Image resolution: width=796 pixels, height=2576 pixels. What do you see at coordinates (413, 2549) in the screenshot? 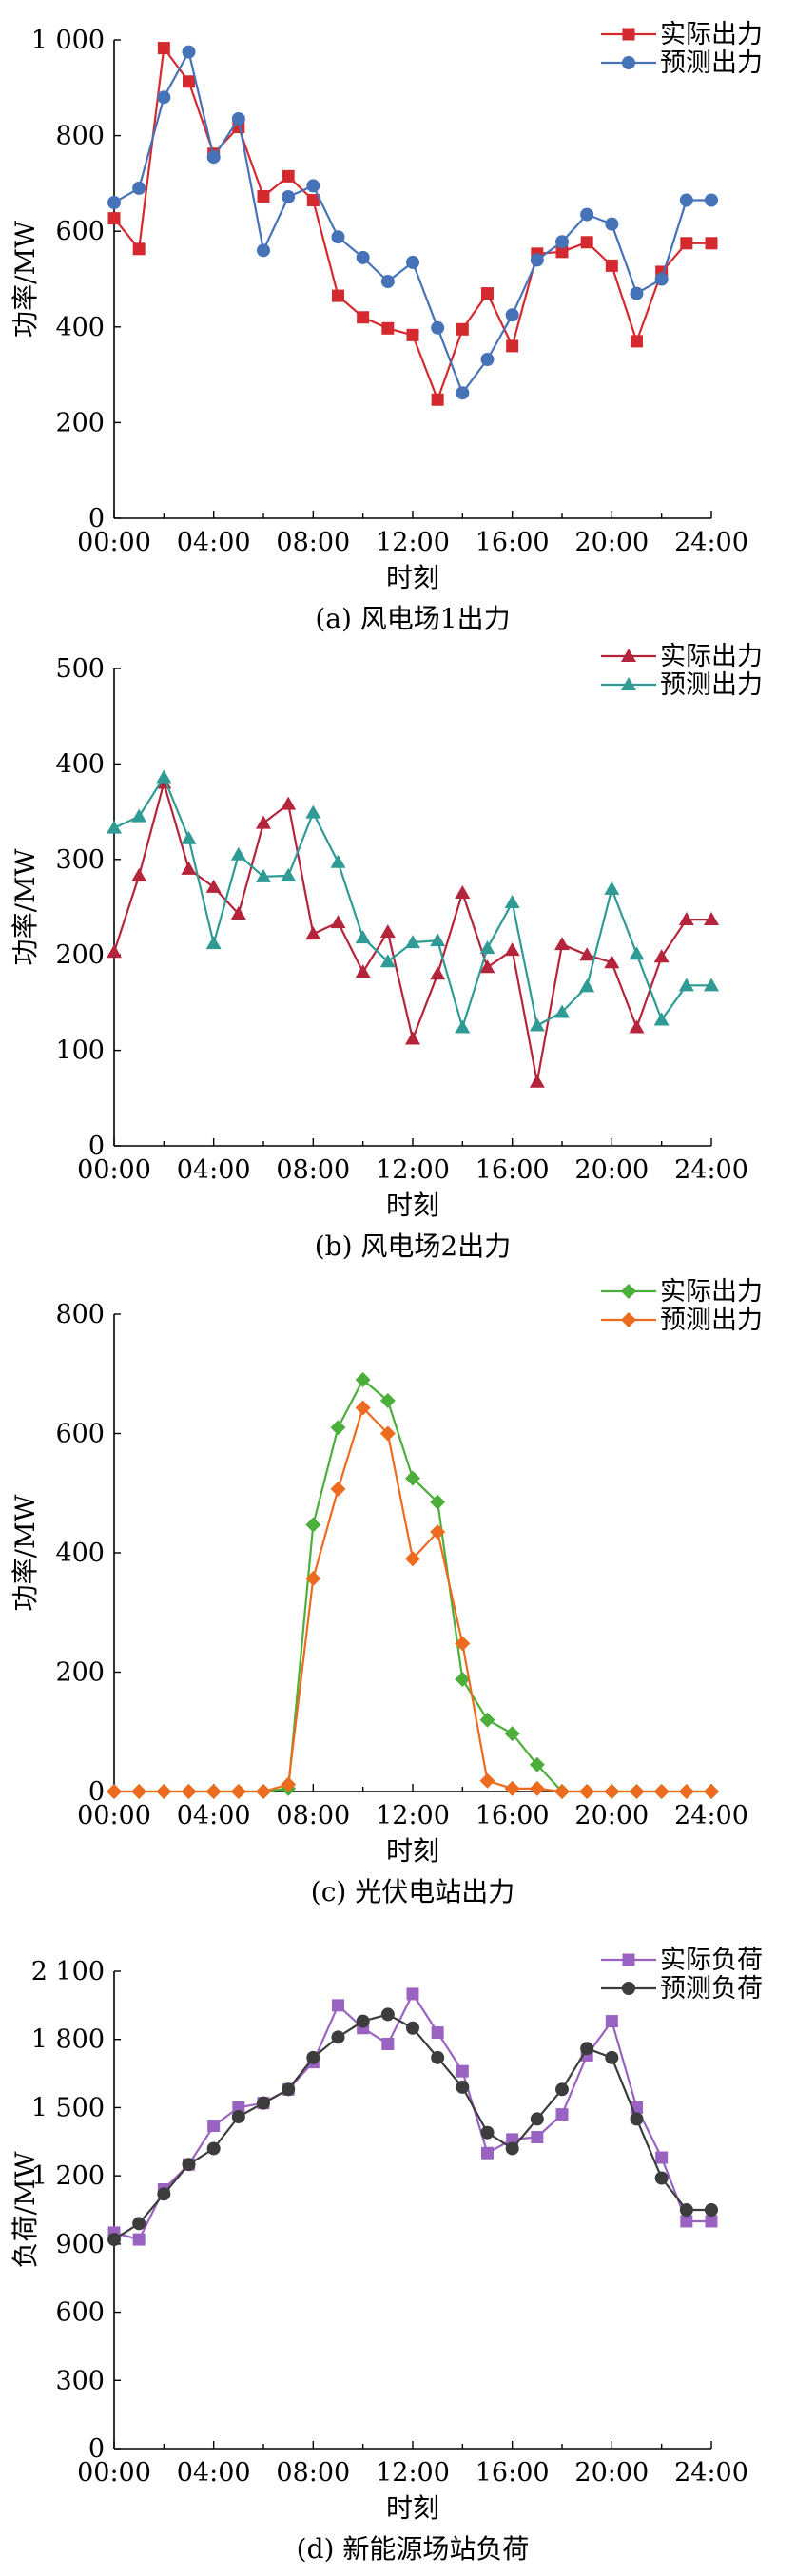
I see `chart-caption: (d) 新能源场站负荷` at bounding box center [413, 2549].